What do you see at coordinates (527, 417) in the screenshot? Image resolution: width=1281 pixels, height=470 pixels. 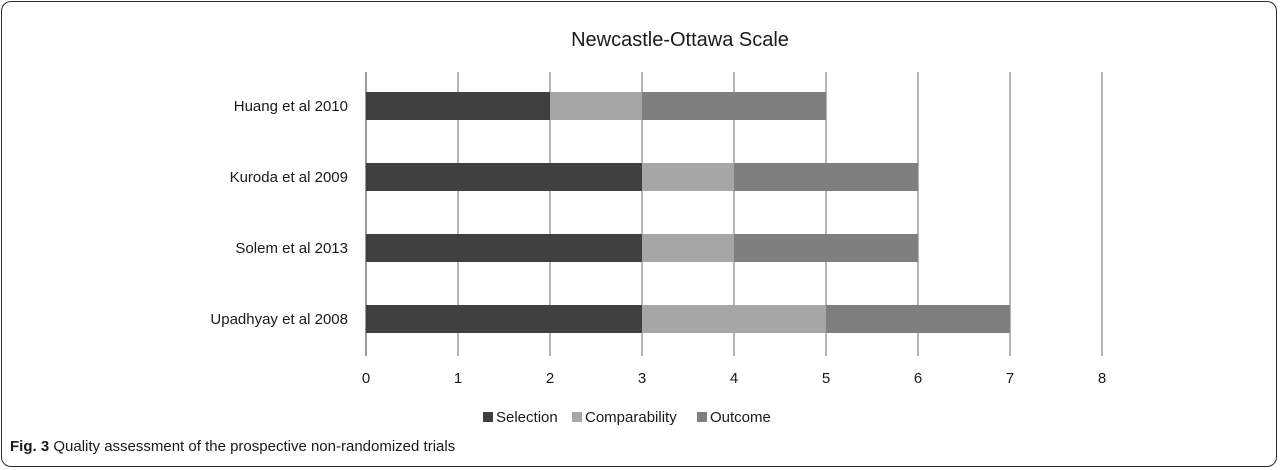 I see `legend-label-selection: Selection` at bounding box center [527, 417].